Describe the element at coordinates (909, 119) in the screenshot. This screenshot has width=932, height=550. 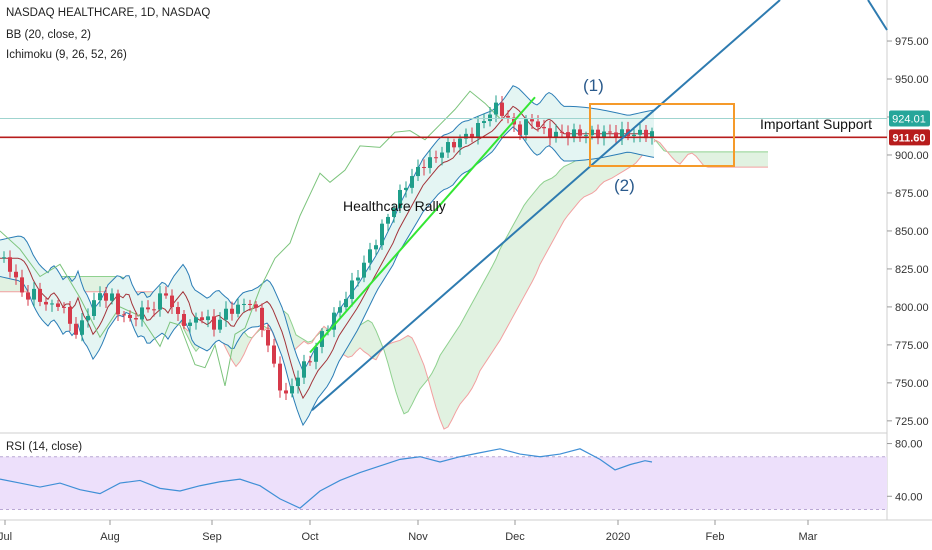
I see `last-price-label: 924.01` at that location.